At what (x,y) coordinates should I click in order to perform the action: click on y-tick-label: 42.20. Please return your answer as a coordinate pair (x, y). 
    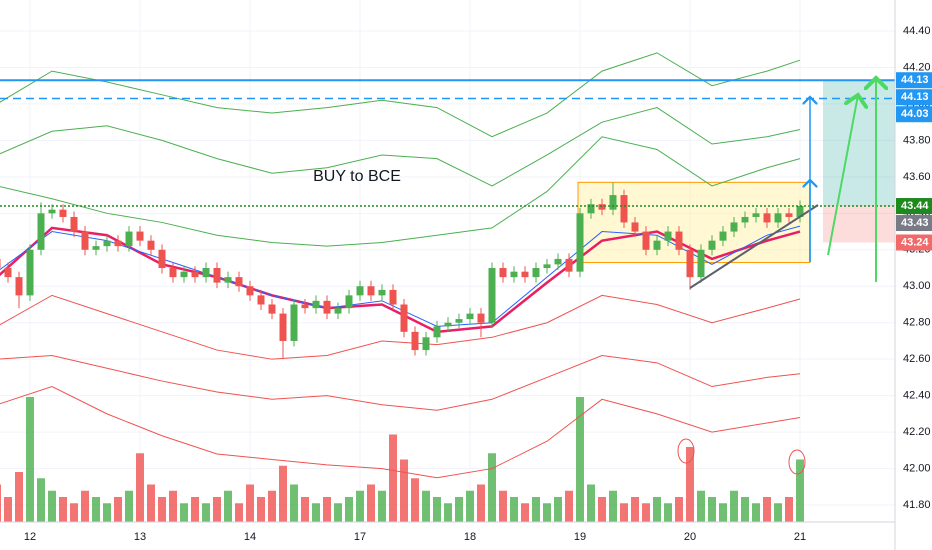
    Looking at the image, I should click on (917, 432).